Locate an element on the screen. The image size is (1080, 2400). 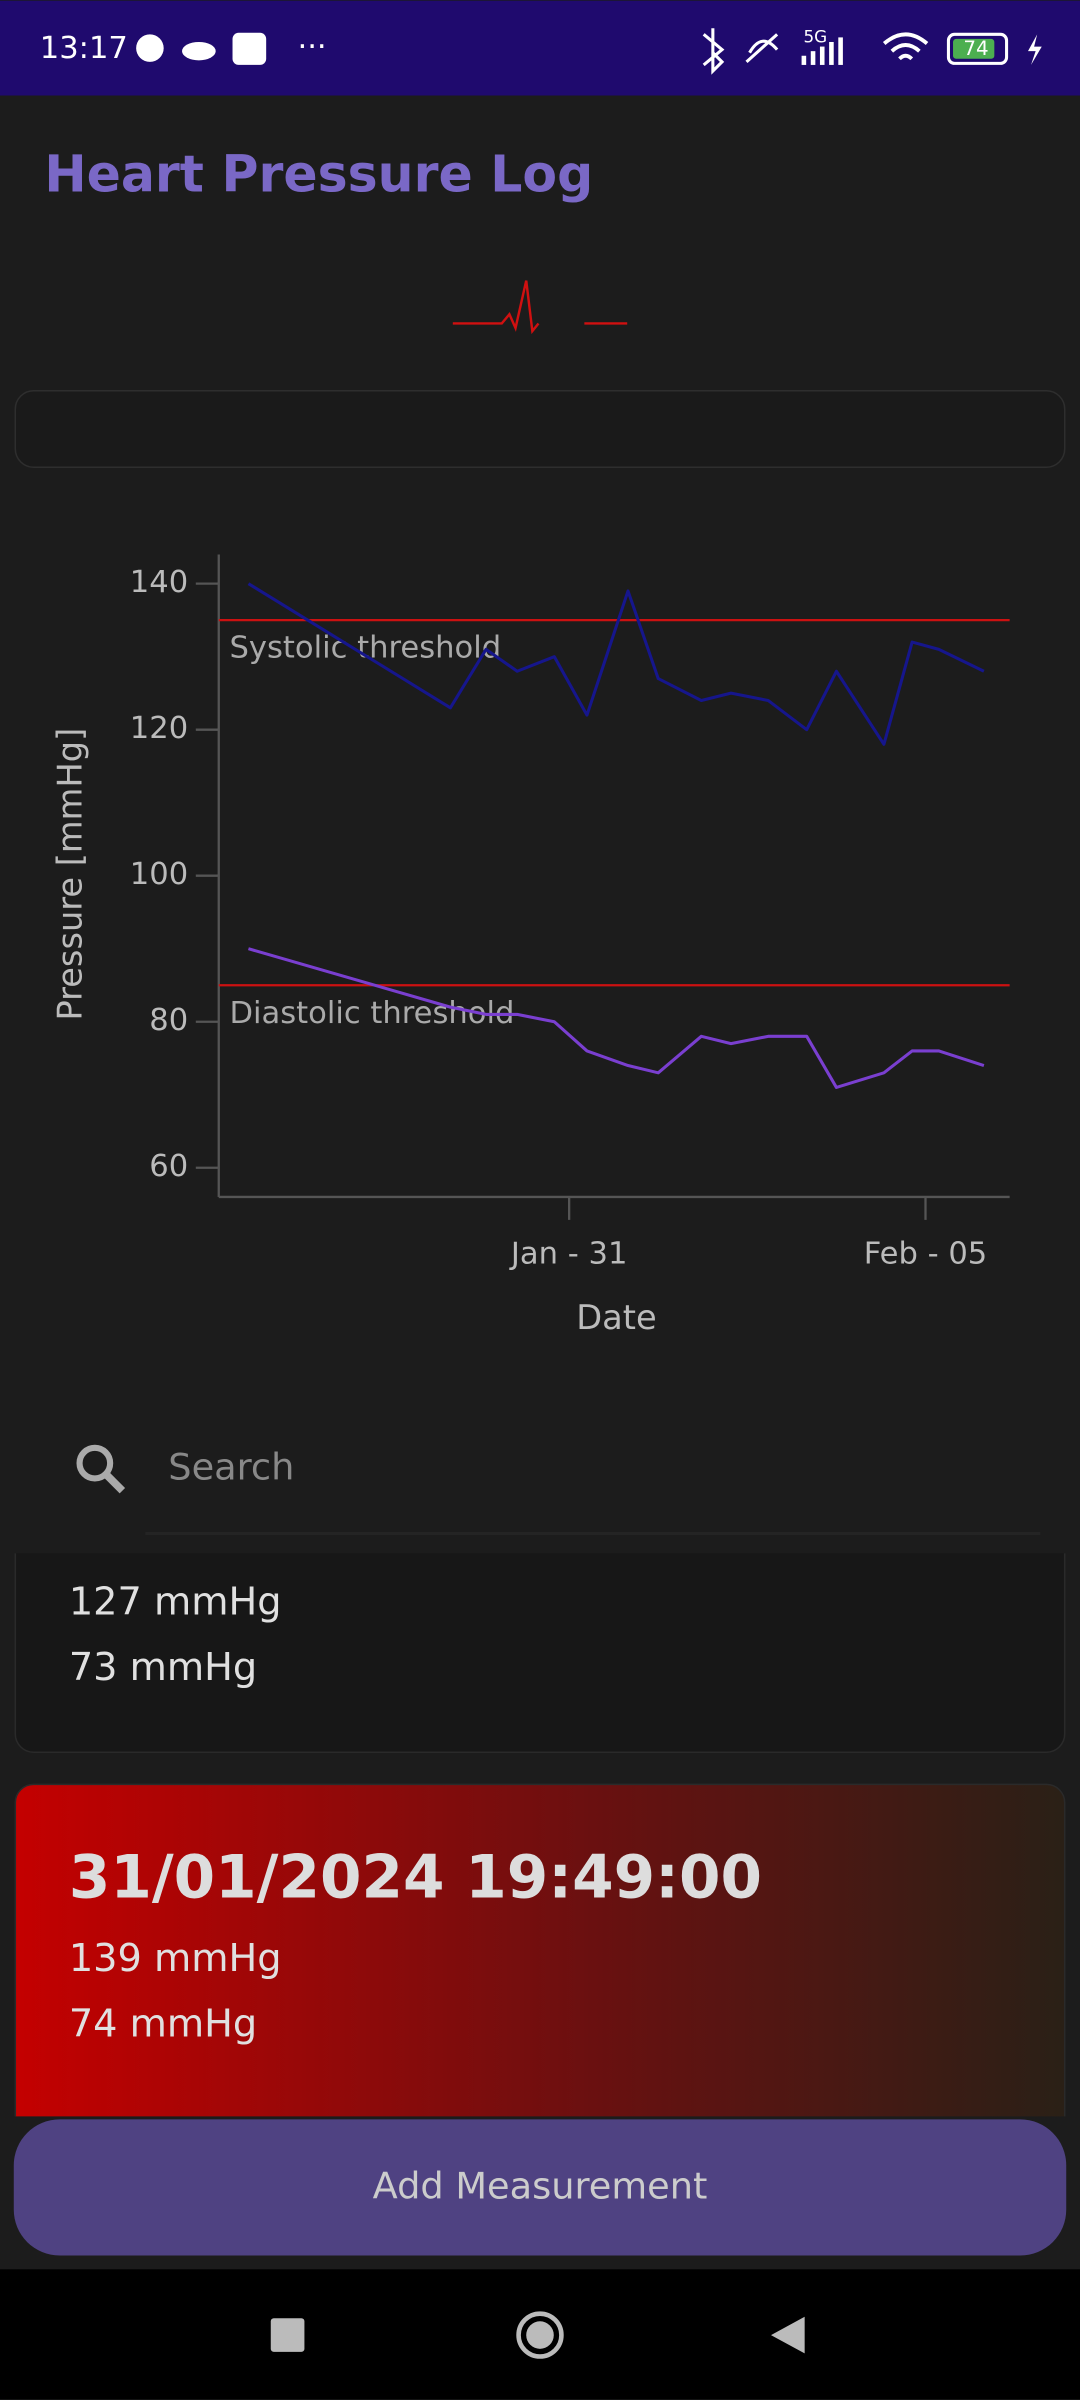
nav-home-dot is located at coordinates (540, 2335).